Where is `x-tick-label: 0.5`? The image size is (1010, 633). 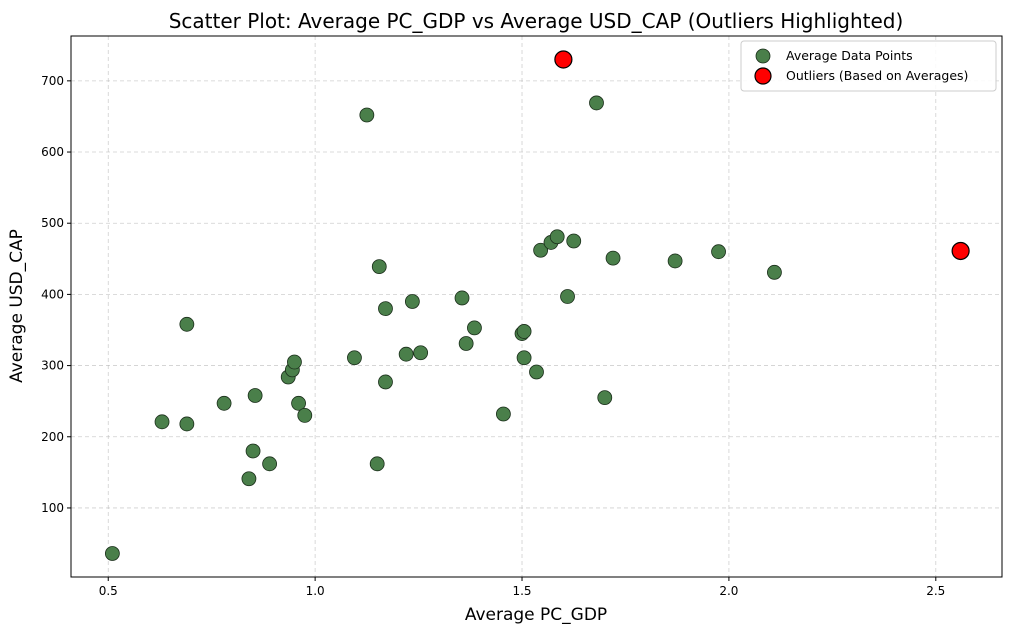
x-tick-label: 0.5 is located at coordinates (108, 591).